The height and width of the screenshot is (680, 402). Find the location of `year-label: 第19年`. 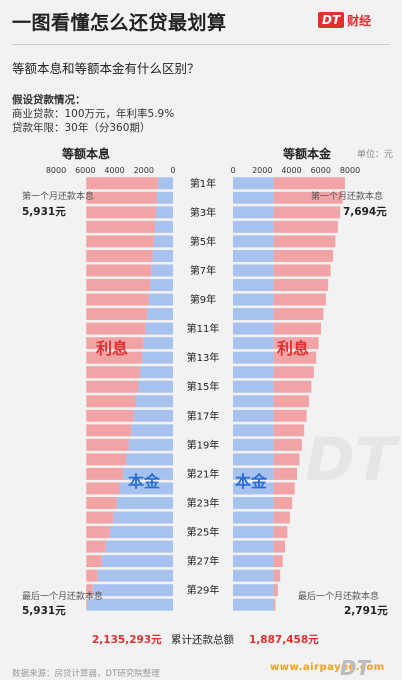

year-label: 第19年 is located at coordinates (203, 444).